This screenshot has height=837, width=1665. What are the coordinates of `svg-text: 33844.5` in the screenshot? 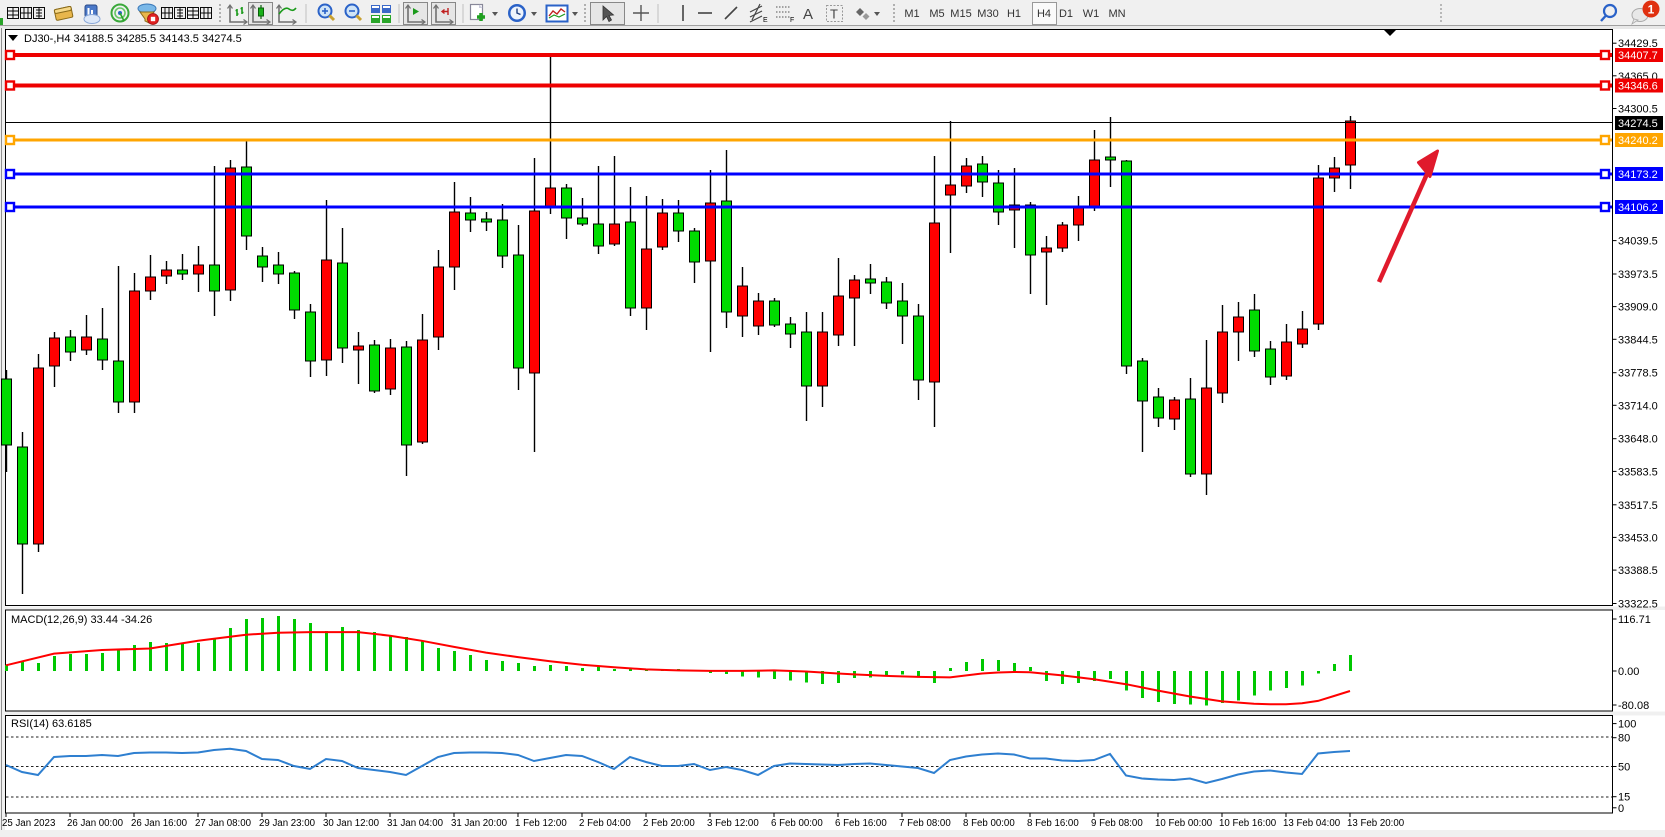 It's located at (1638, 340).